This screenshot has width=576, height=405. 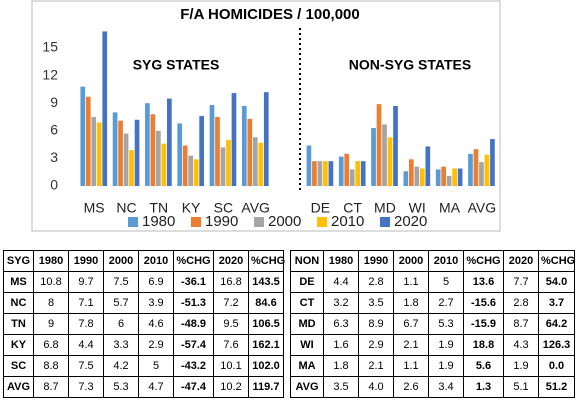 What do you see at coordinates (341, 345) in the screenshot?
I see `table-cell: 1.6` at bounding box center [341, 345].